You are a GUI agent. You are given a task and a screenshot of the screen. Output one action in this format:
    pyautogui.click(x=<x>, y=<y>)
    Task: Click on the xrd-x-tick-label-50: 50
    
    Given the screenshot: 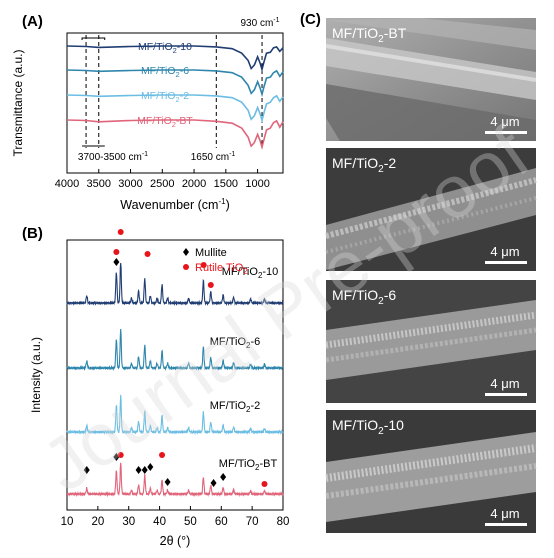 What is the action you would take?
    pyautogui.click(x=190, y=522)
    